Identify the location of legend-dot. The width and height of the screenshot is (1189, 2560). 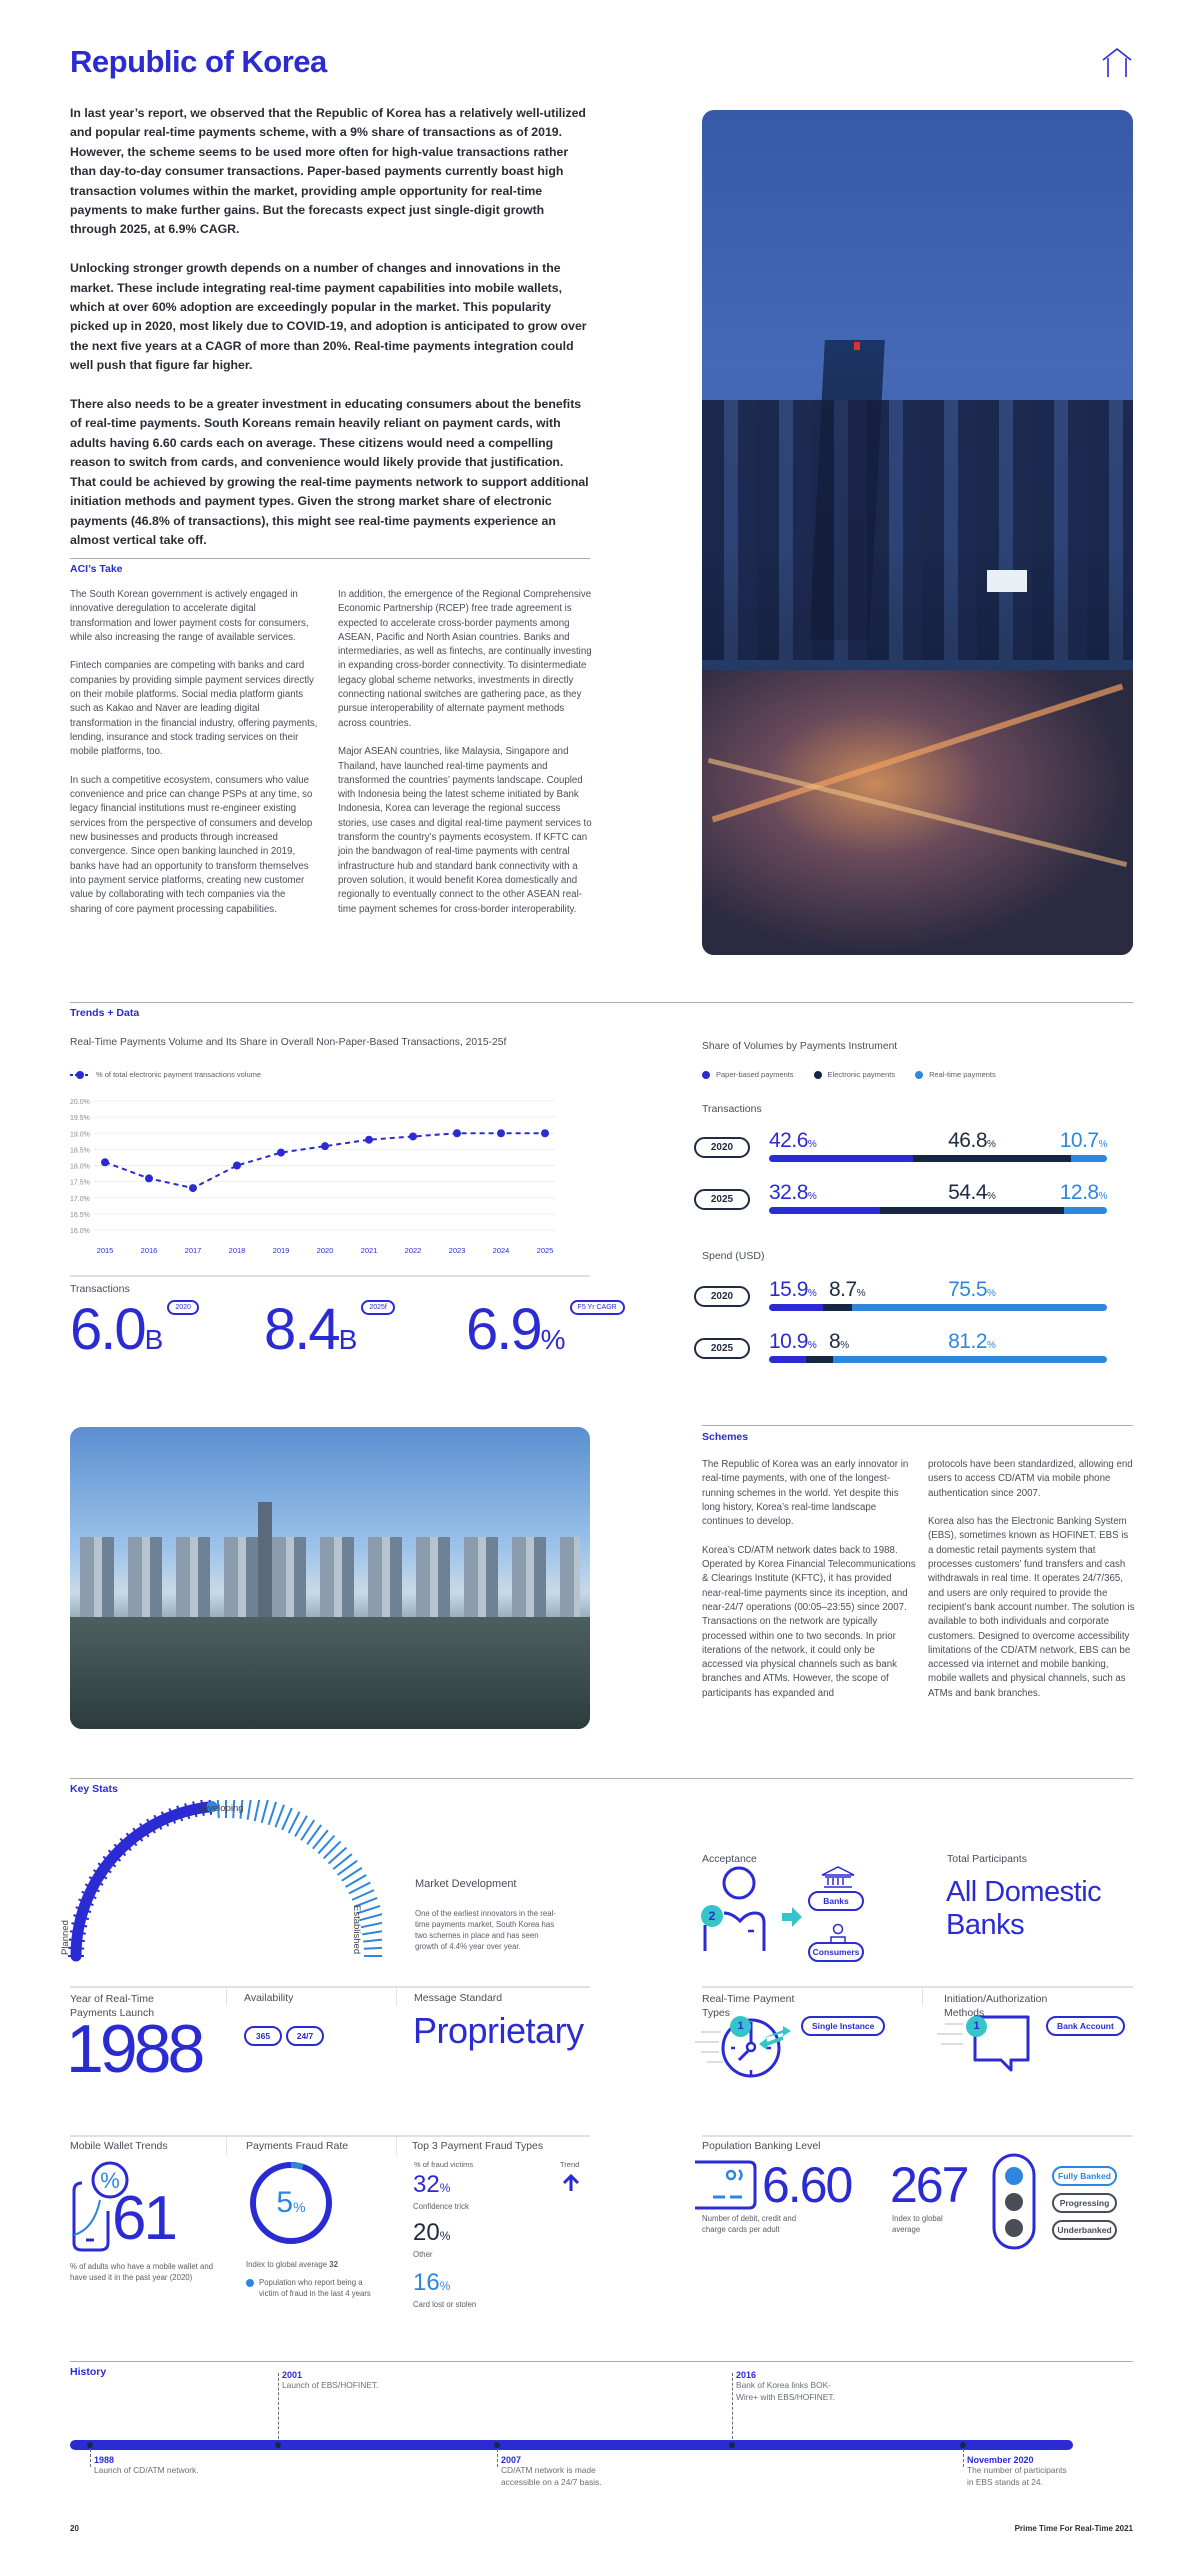
(250, 2283).